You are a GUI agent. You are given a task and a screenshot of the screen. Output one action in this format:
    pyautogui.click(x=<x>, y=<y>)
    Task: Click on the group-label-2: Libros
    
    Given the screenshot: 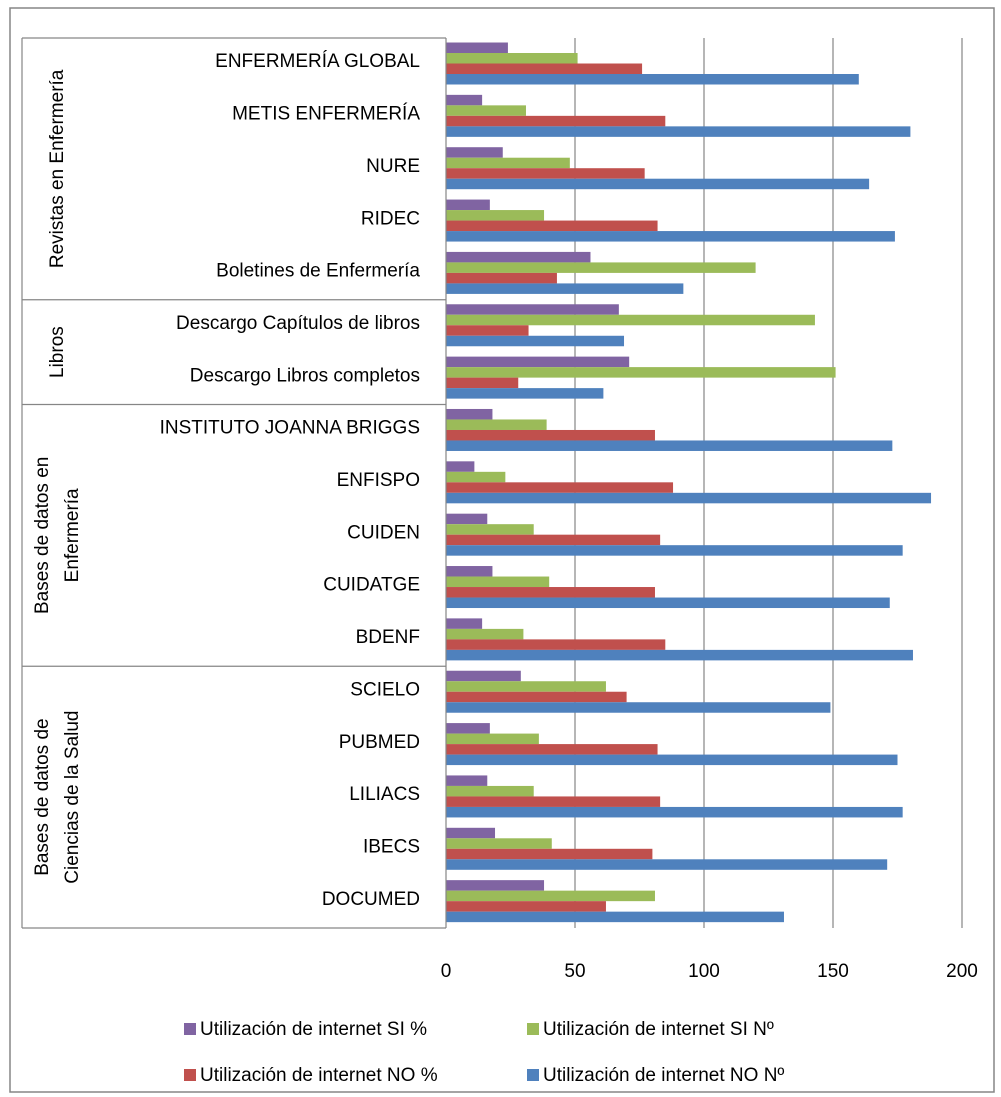 What is the action you would take?
    pyautogui.click(x=57, y=352)
    